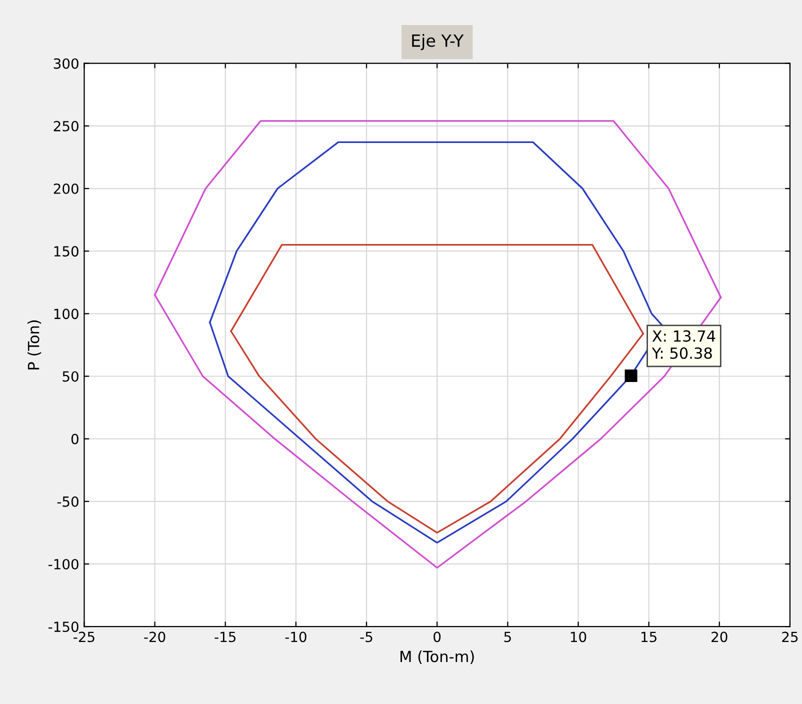 The width and height of the screenshot is (802, 704). What do you see at coordinates (74, 439) in the screenshot?
I see `y-tick-label: 0` at bounding box center [74, 439].